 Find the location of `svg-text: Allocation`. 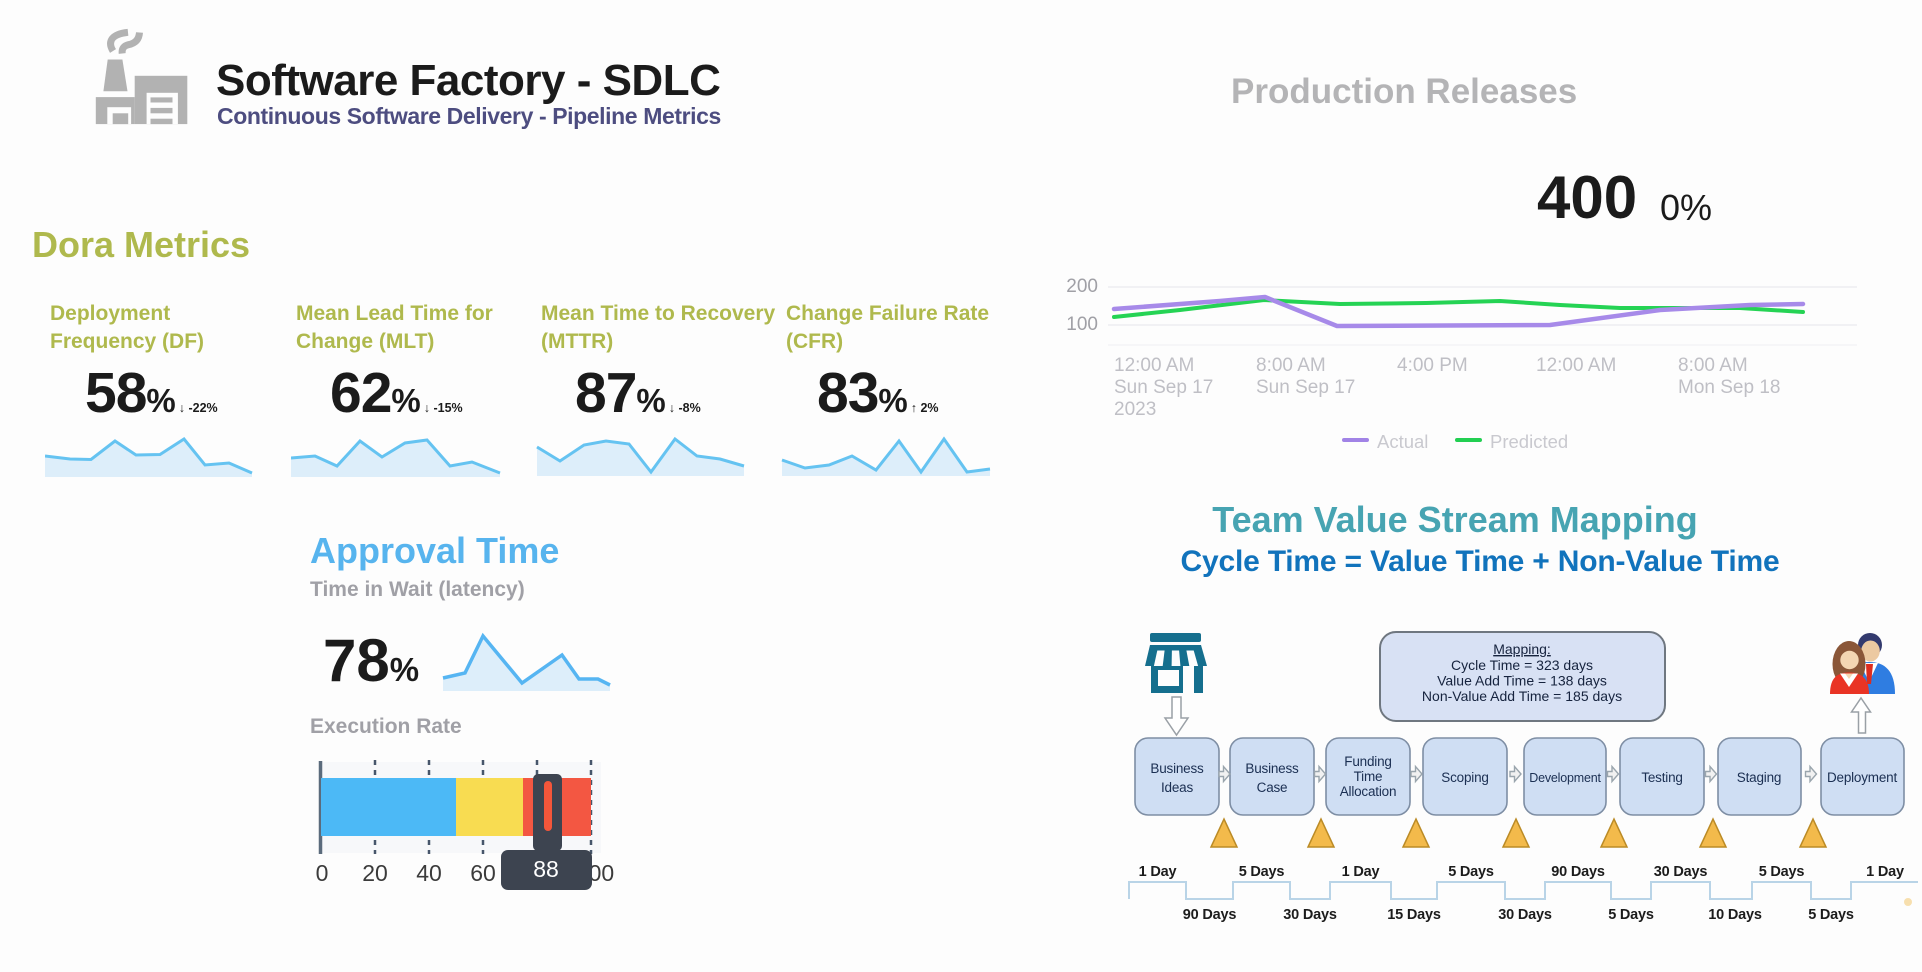

svg-text: Allocation is located at coordinates (1368, 791).